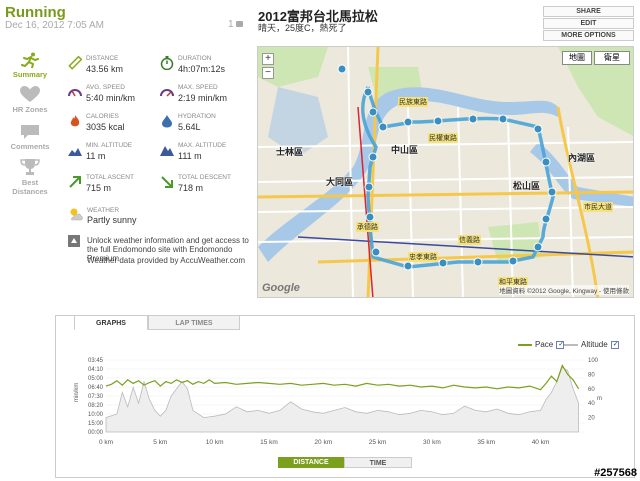 This screenshot has width=640, height=481. Describe the element at coordinates (342, 399) in the screenshot. I see `altitude-series-line` at that location.